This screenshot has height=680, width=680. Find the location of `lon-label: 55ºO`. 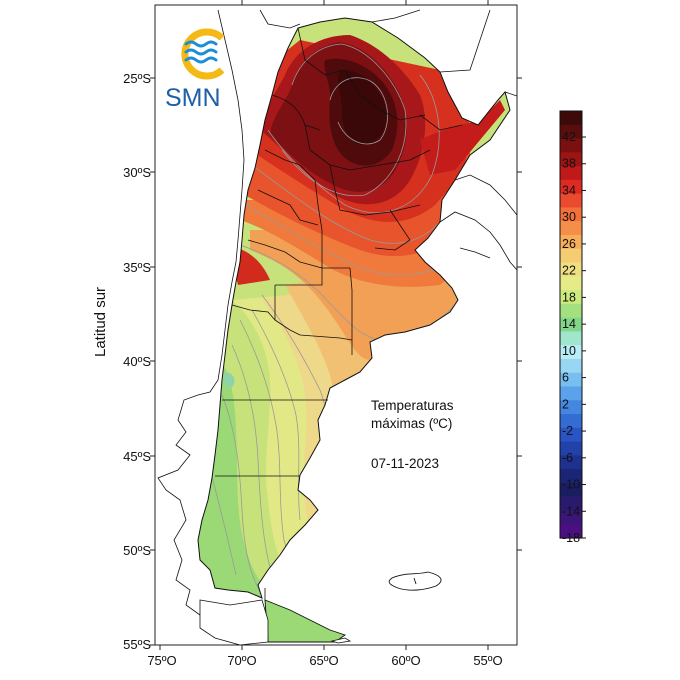

lon-label: 55ºO is located at coordinates (487, 660).